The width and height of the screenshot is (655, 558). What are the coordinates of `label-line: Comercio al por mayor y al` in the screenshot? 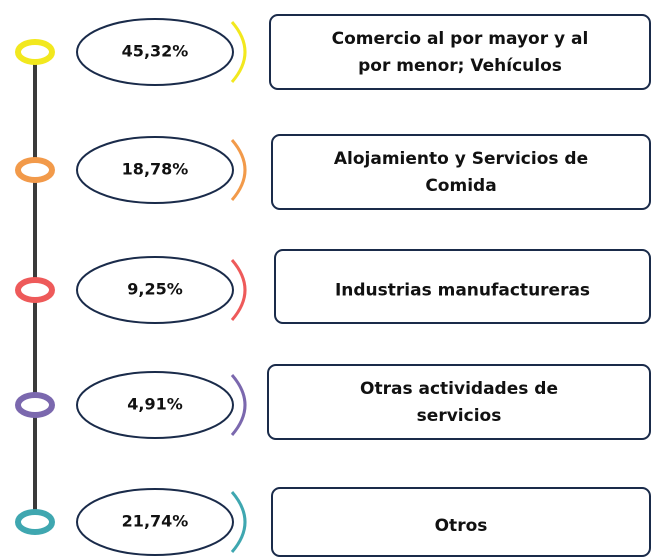 It's located at (460, 39).